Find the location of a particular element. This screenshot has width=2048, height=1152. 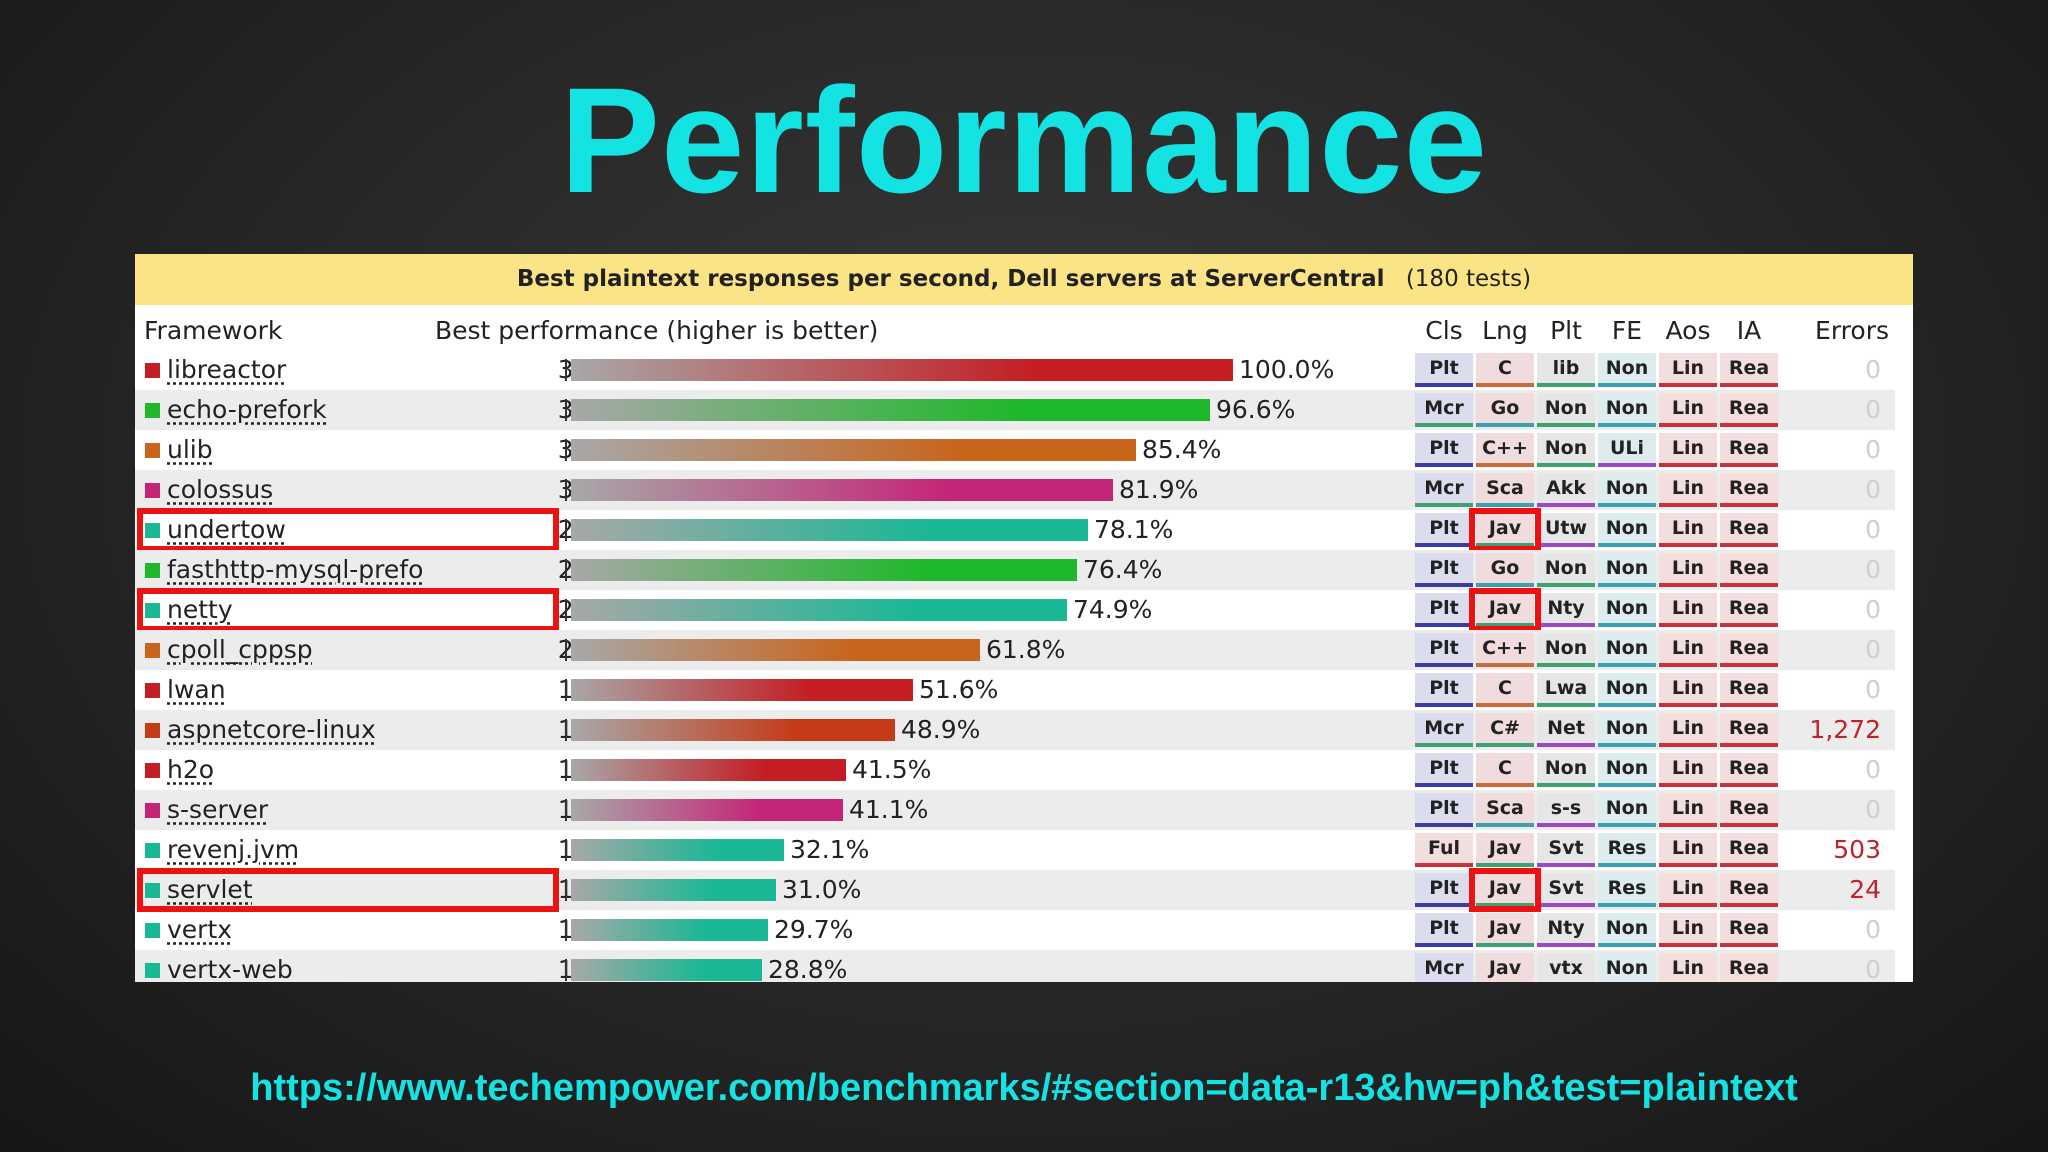

percent-label: 81.9% is located at coordinates (1159, 489).